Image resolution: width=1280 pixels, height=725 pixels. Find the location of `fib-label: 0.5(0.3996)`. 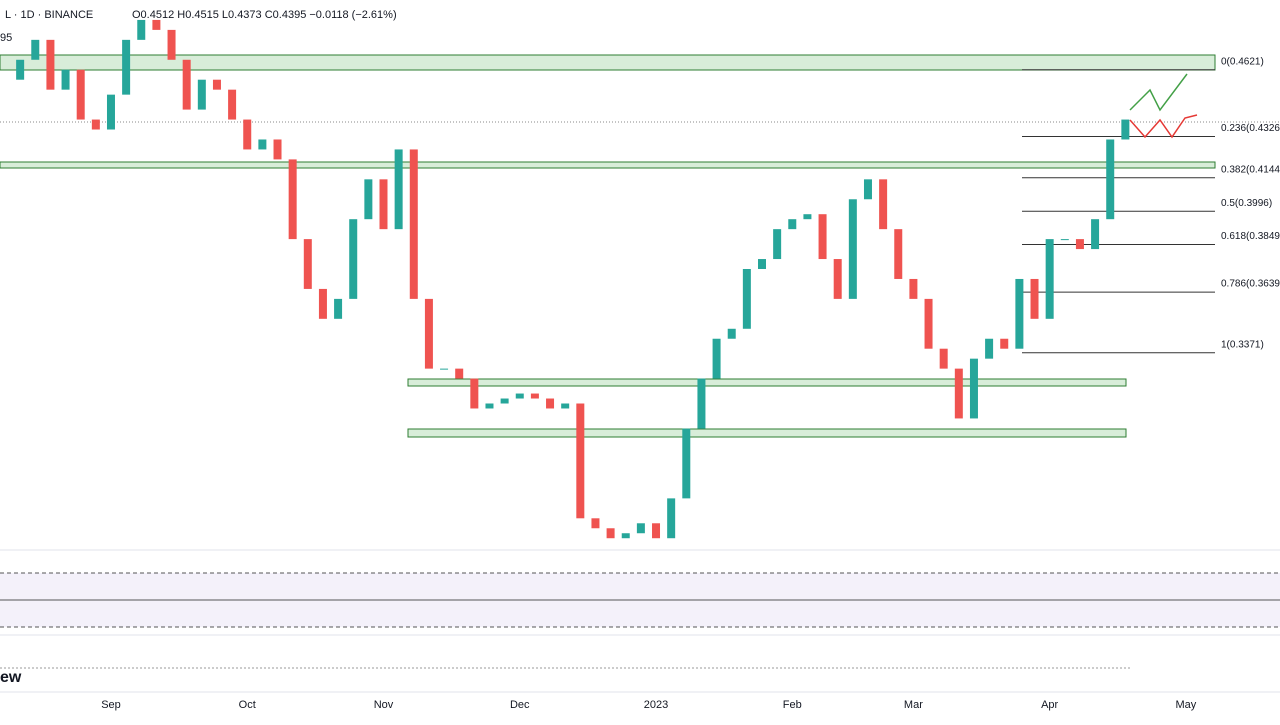

fib-label: 0.5(0.3996) is located at coordinates (1246, 203).